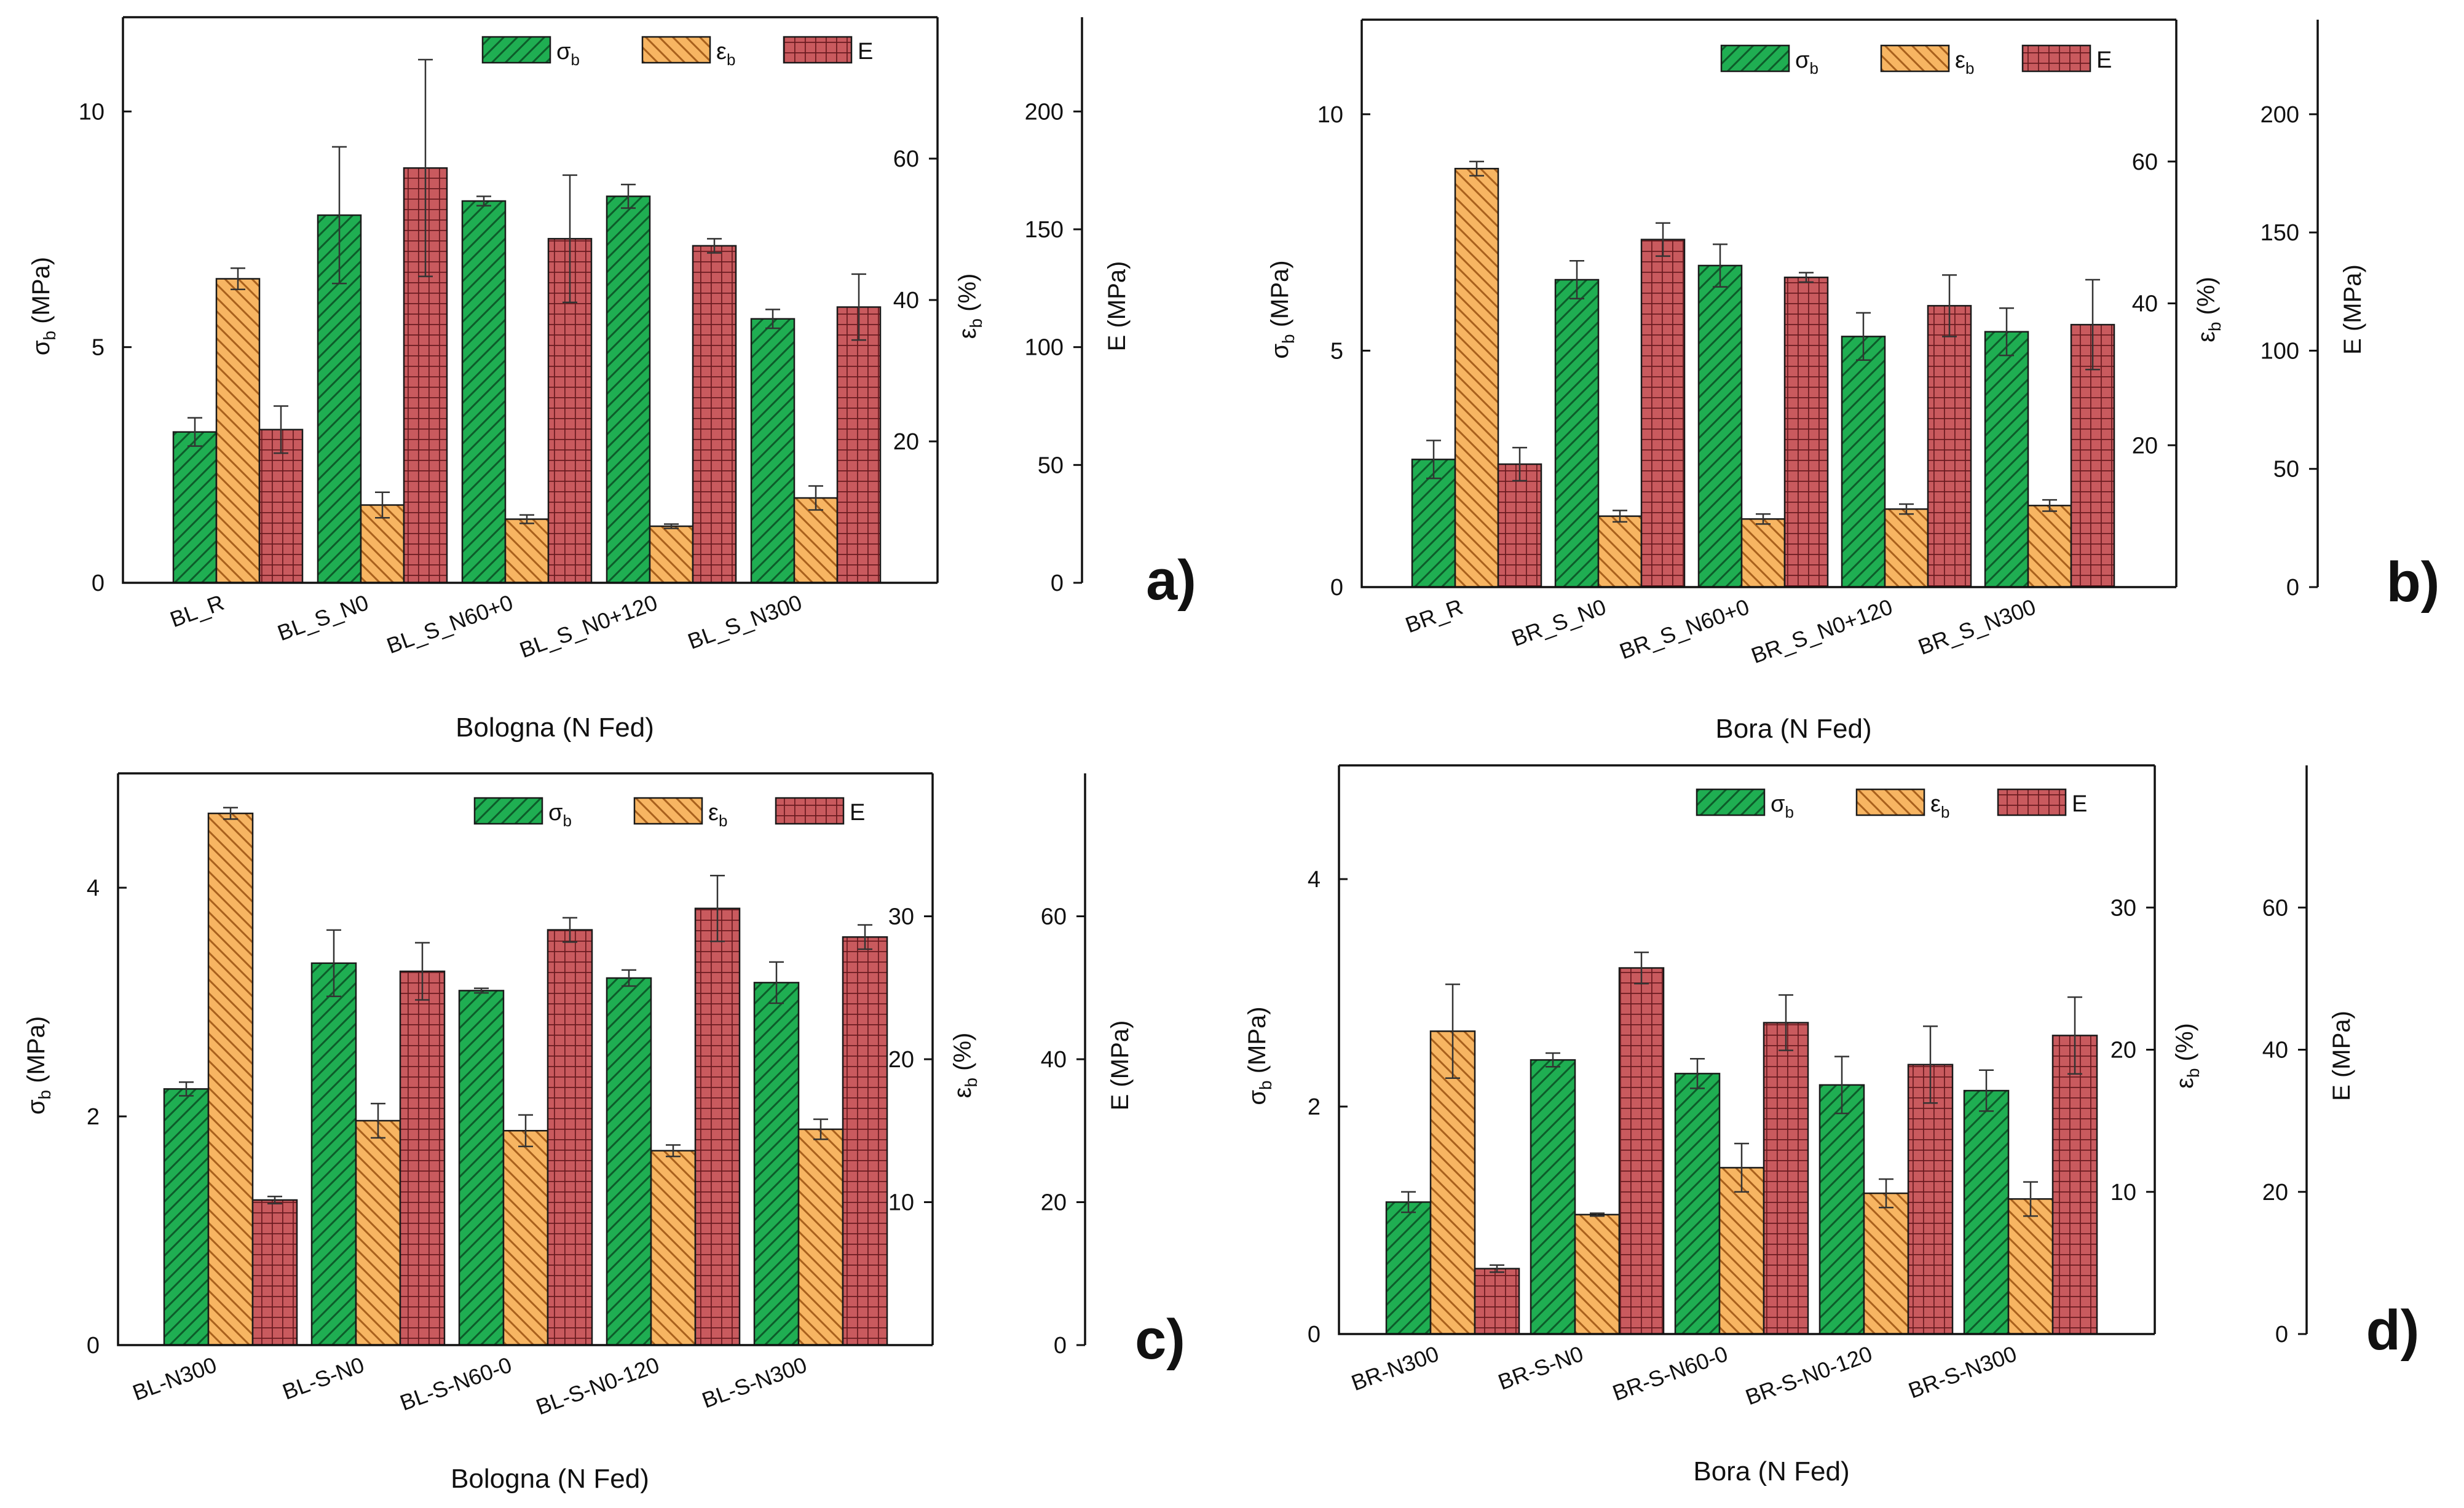 This screenshot has width=2464, height=1508. Describe the element at coordinates (1044, 348) in the screenshot. I see `right-tick-label: 100` at that location.